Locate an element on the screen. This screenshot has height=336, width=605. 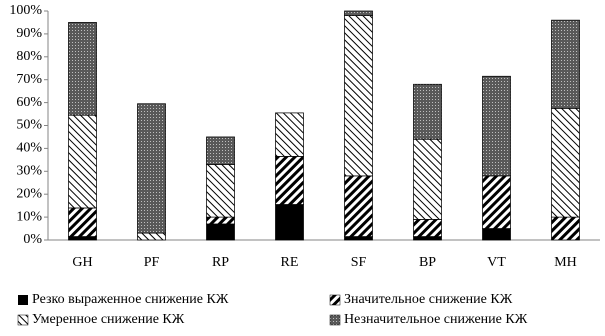
y-tick-label: 20% is located at coordinates (29, 193).